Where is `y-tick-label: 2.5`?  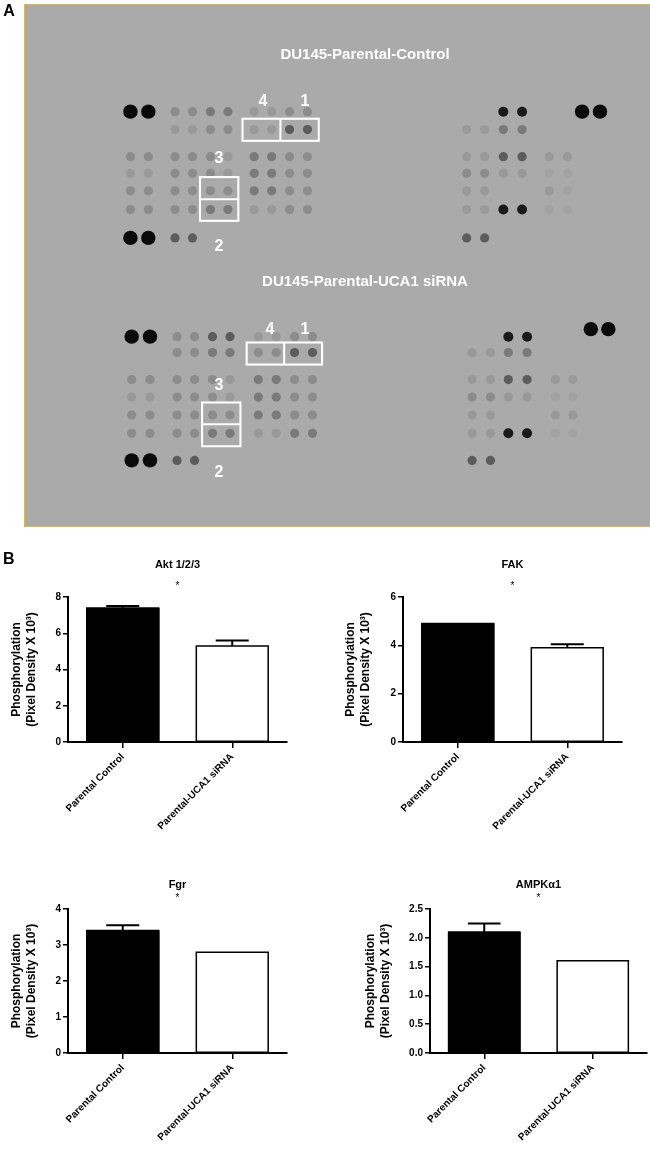
y-tick-label: 2.5 is located at coordinates (416, 908).